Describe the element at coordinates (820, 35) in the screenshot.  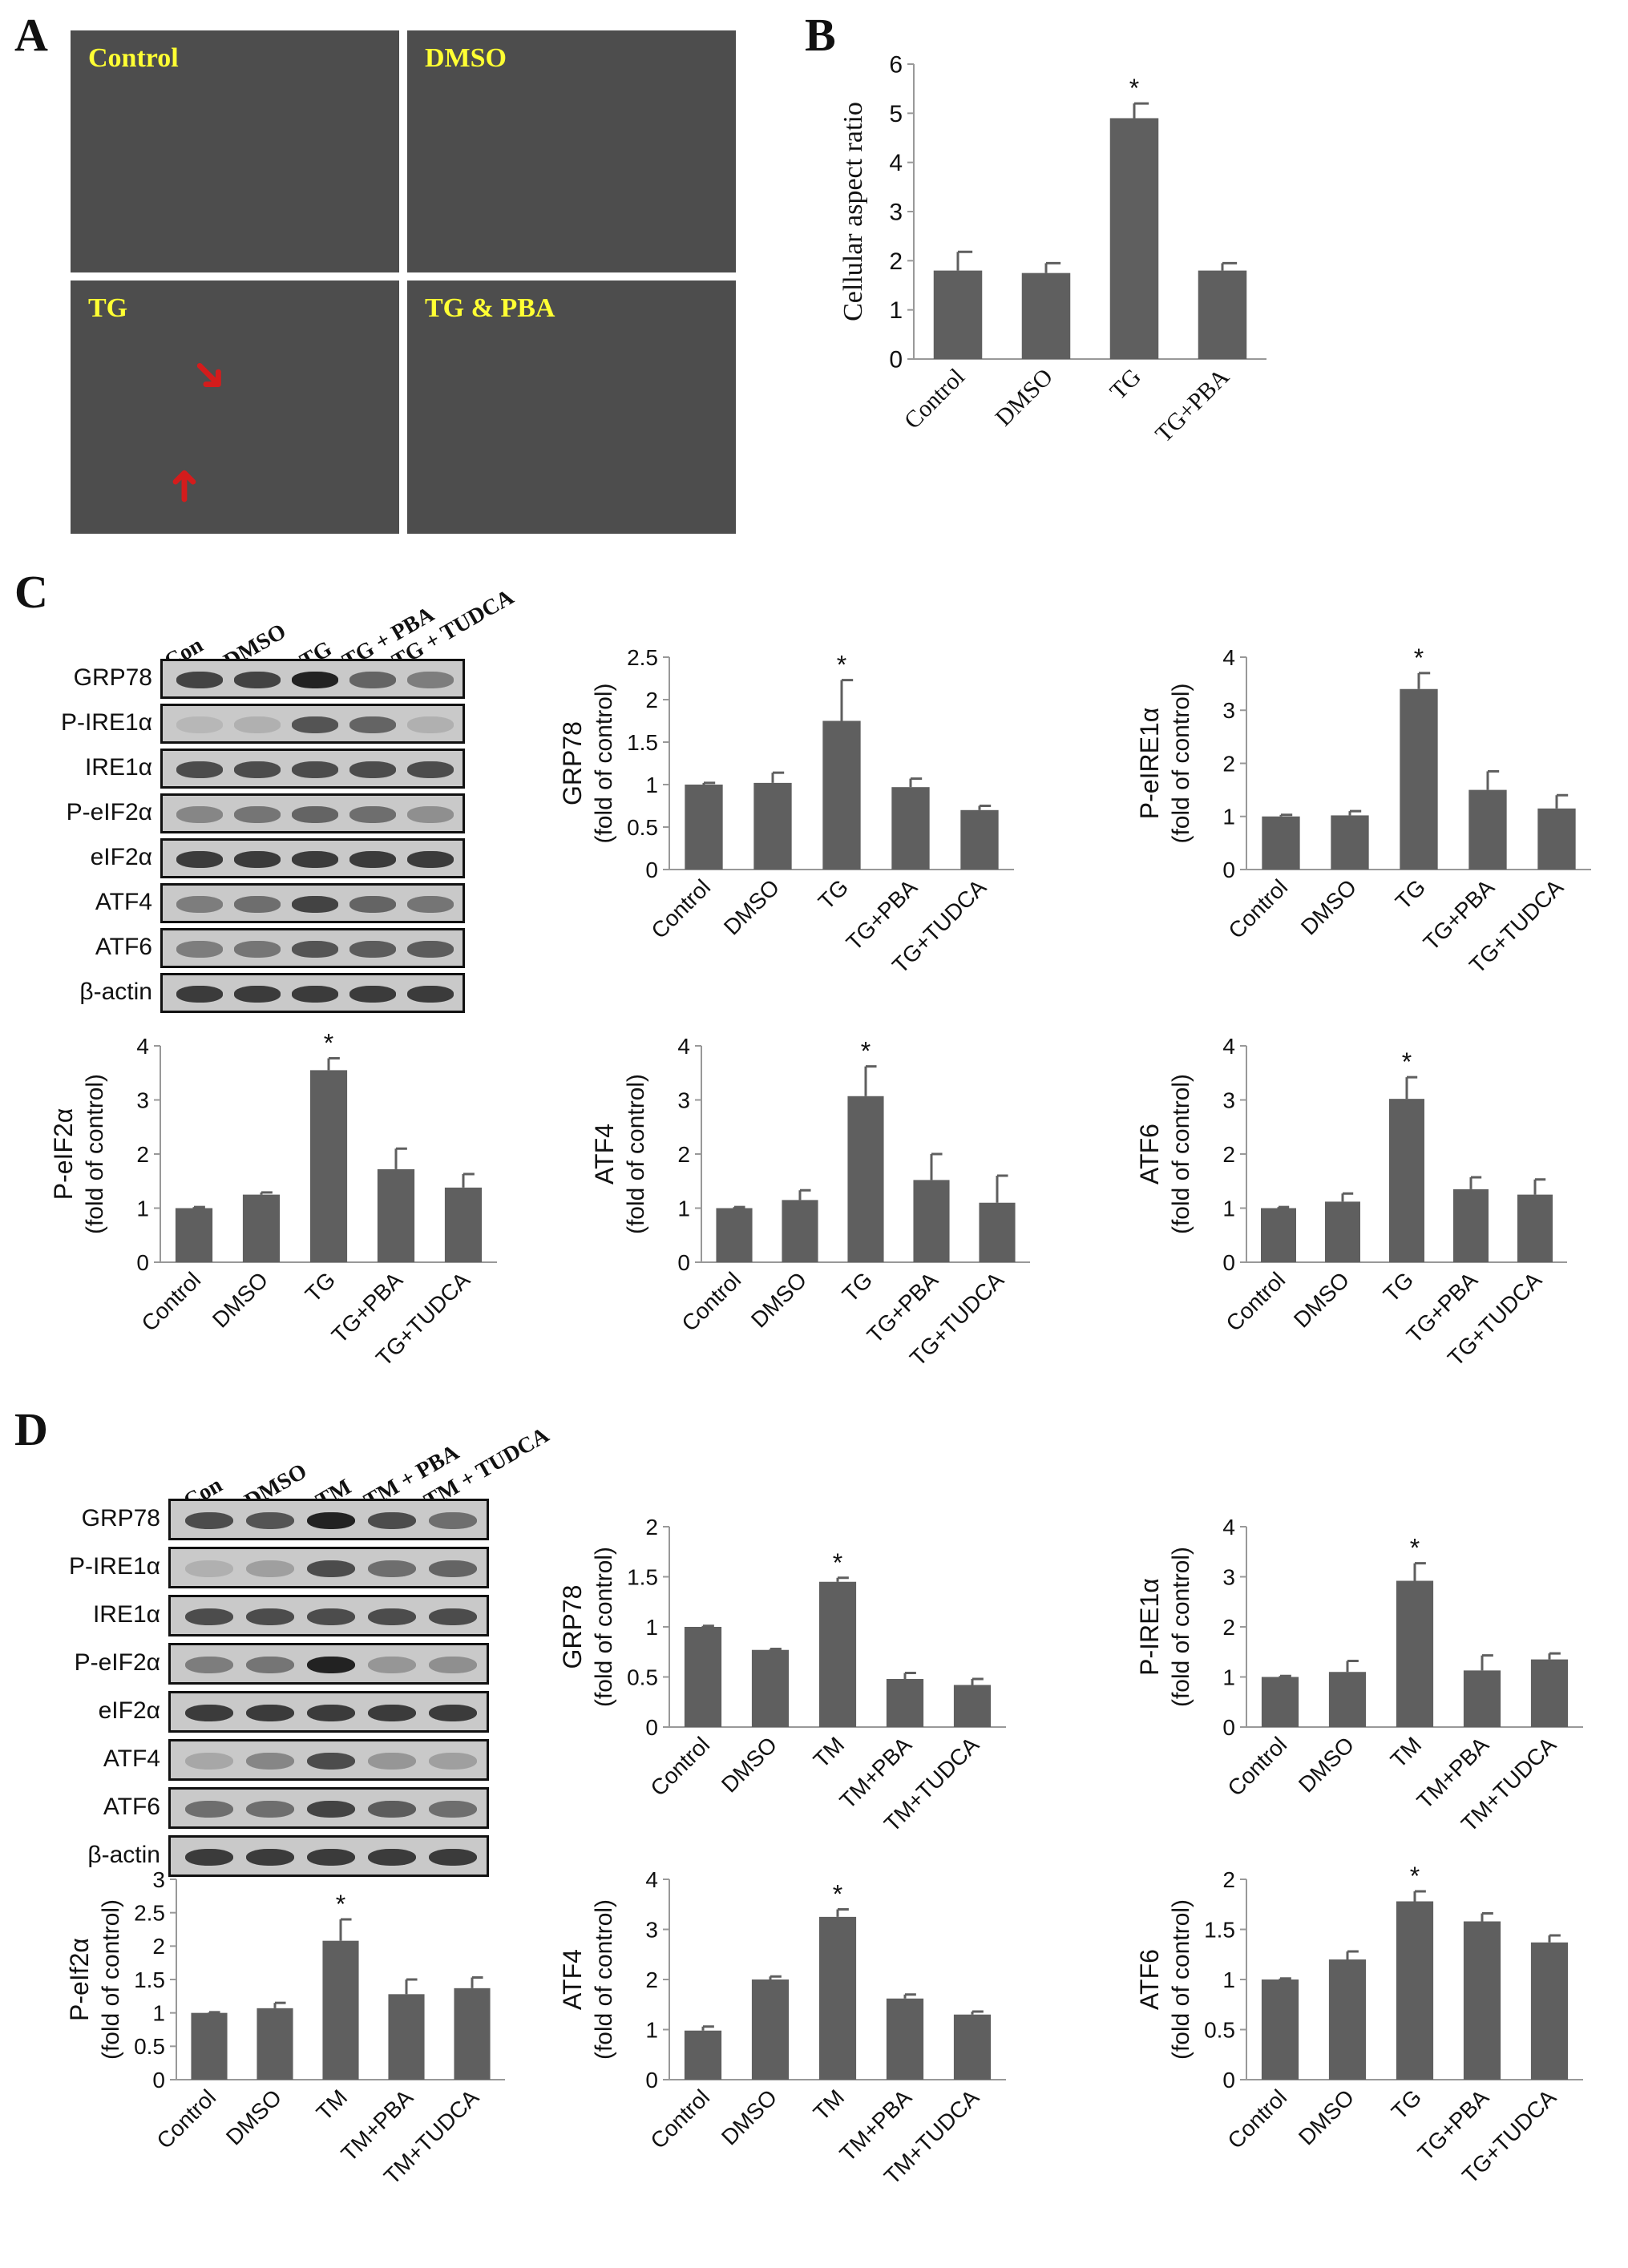
I see `panel-letter-b: B` at that location.